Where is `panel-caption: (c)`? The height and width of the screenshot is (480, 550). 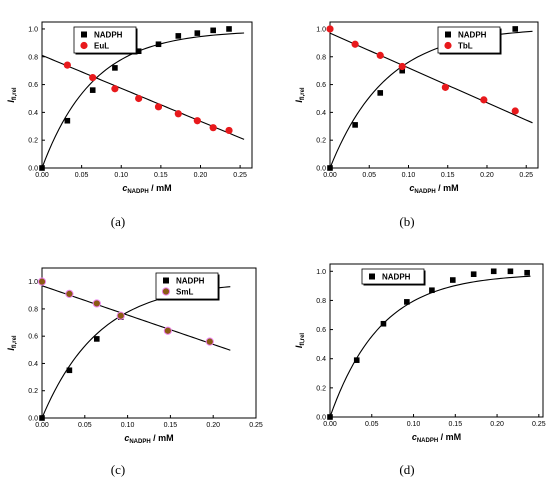 panel-caption: (c) is located at coordinates (118, 469).